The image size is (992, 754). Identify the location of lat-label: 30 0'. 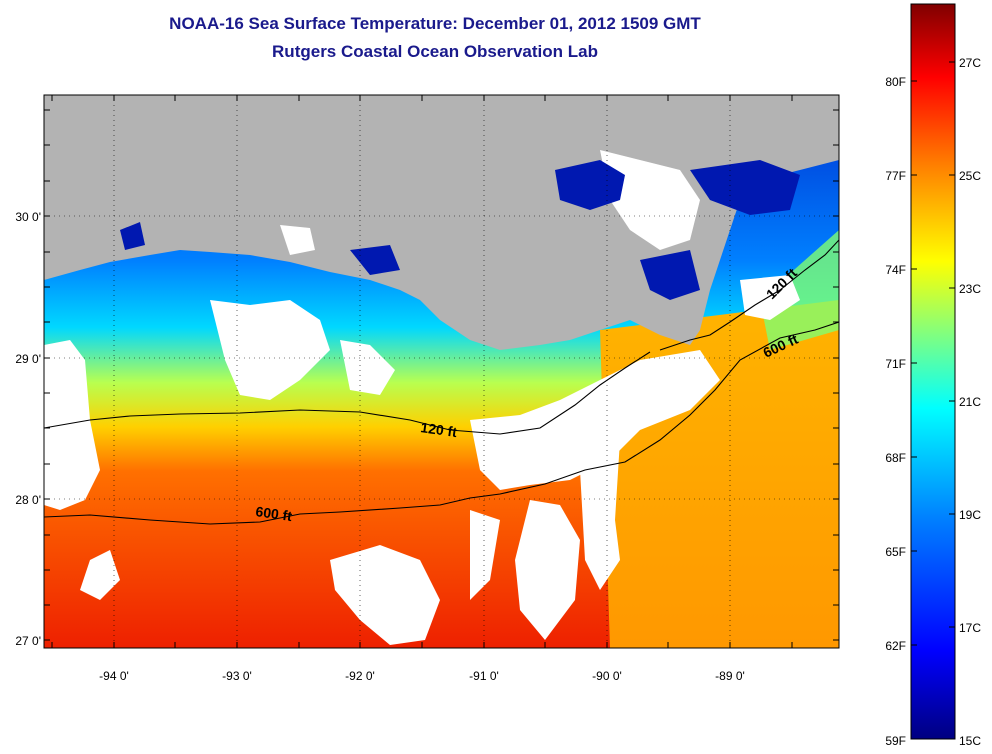
(28, 217).